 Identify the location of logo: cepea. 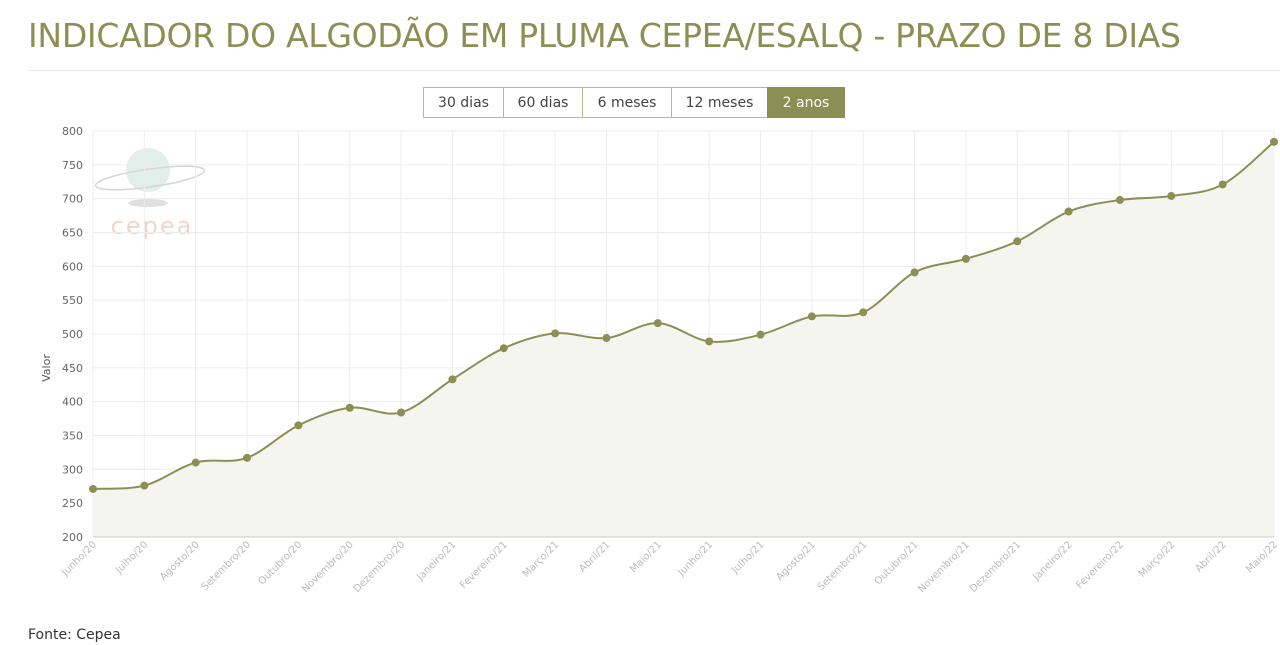
(150, 194).